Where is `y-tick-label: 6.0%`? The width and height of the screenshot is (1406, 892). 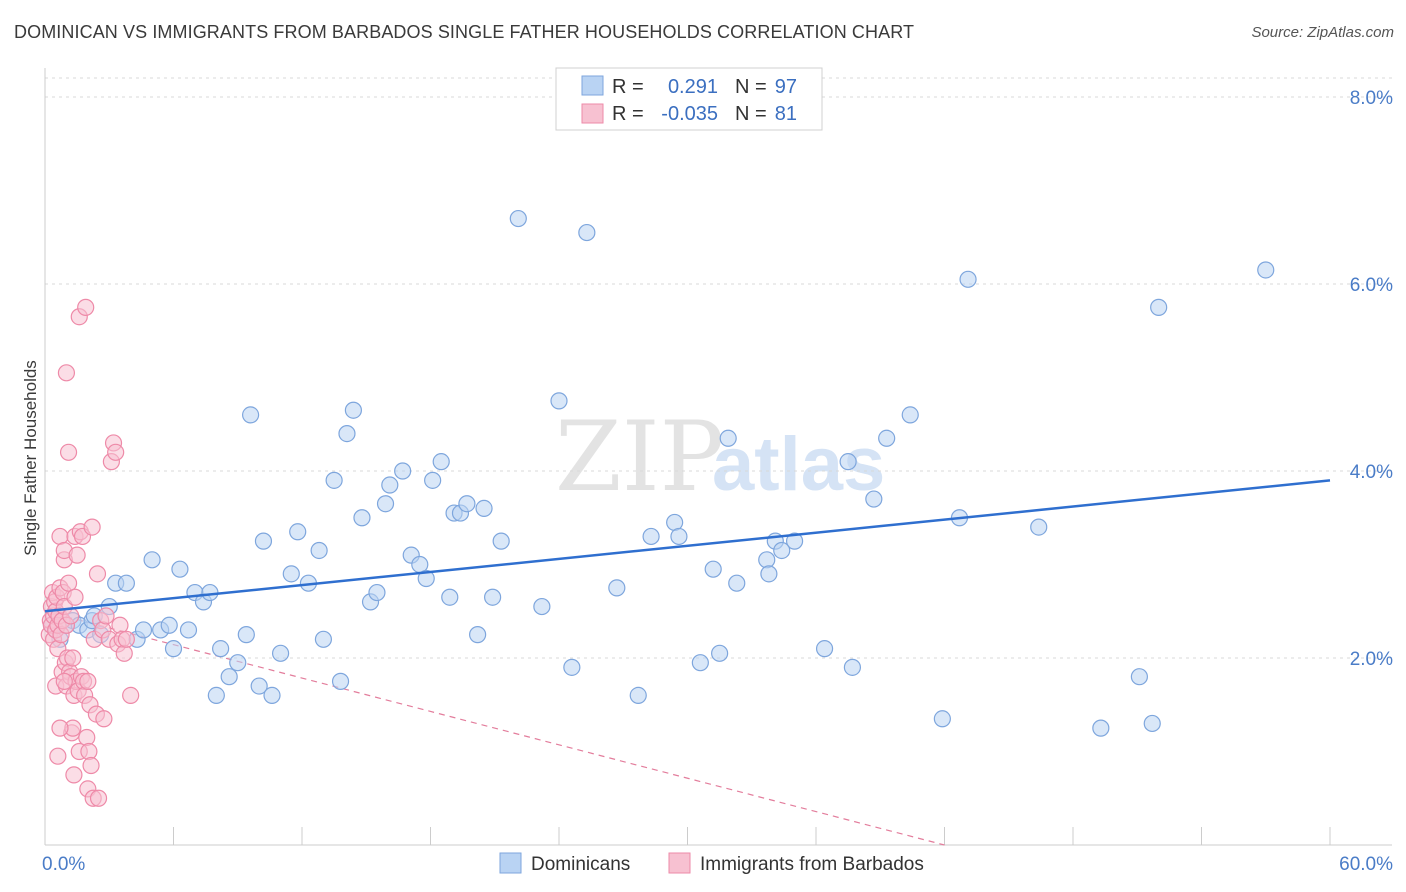
y-tick-label: 6.0% is located at coordinates (1371, 285).